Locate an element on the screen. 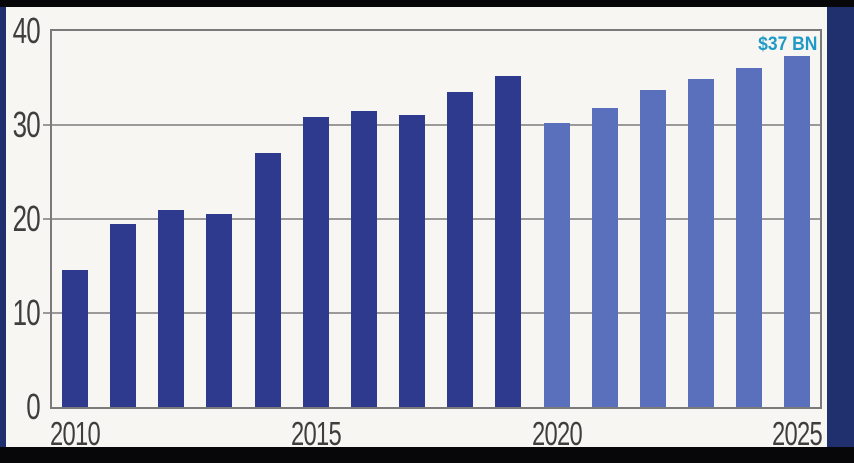 This screenshot has height=463, width=854. y-axis-tick-label-10: 10 is located at coordinates (26, 312).